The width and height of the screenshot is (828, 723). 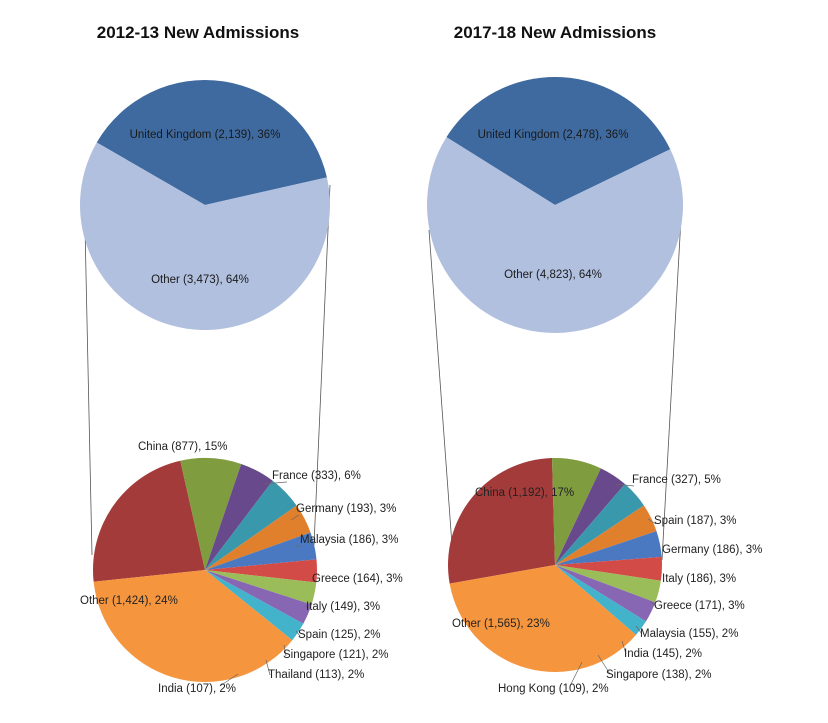 What do you see at coordinates (346, 509) in the screenshot?
I see `breakdown-label-germany: Germany (193), 3%` at bounding box center [346, 509].